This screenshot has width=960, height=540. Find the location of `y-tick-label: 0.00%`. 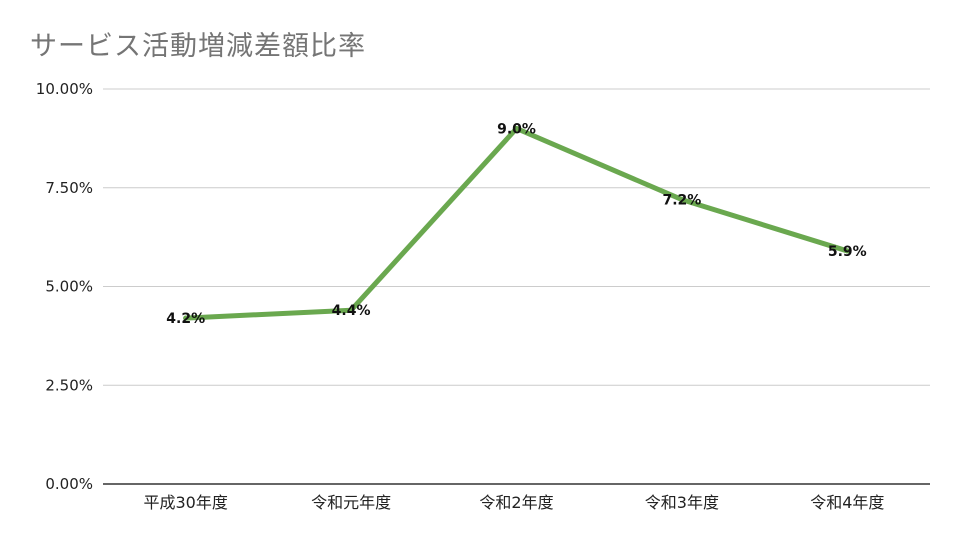

y-tick-label: 0.00% is located at coordinates (69, 484).